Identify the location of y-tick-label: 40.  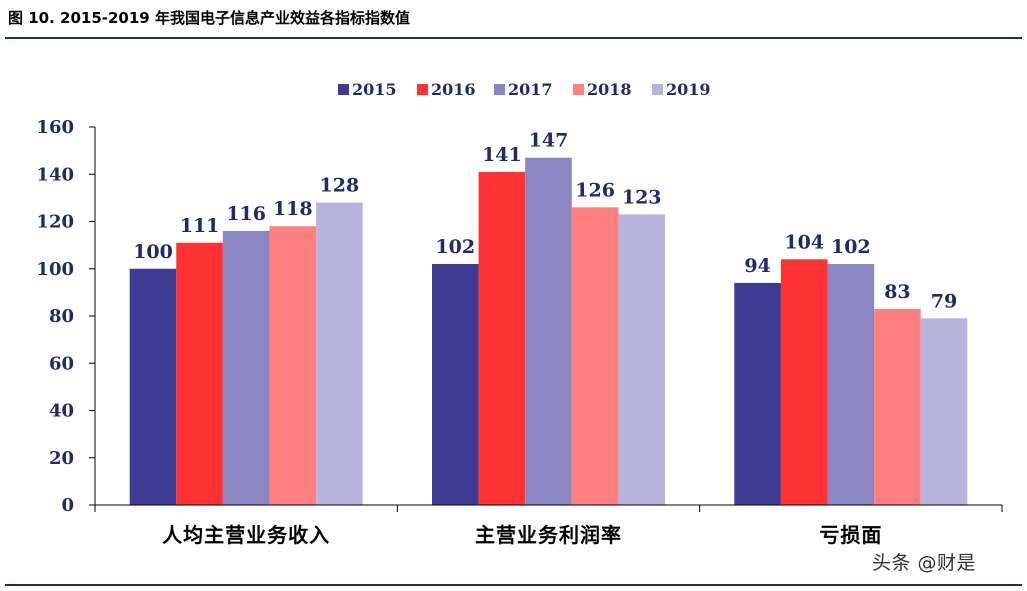
(61, 411).